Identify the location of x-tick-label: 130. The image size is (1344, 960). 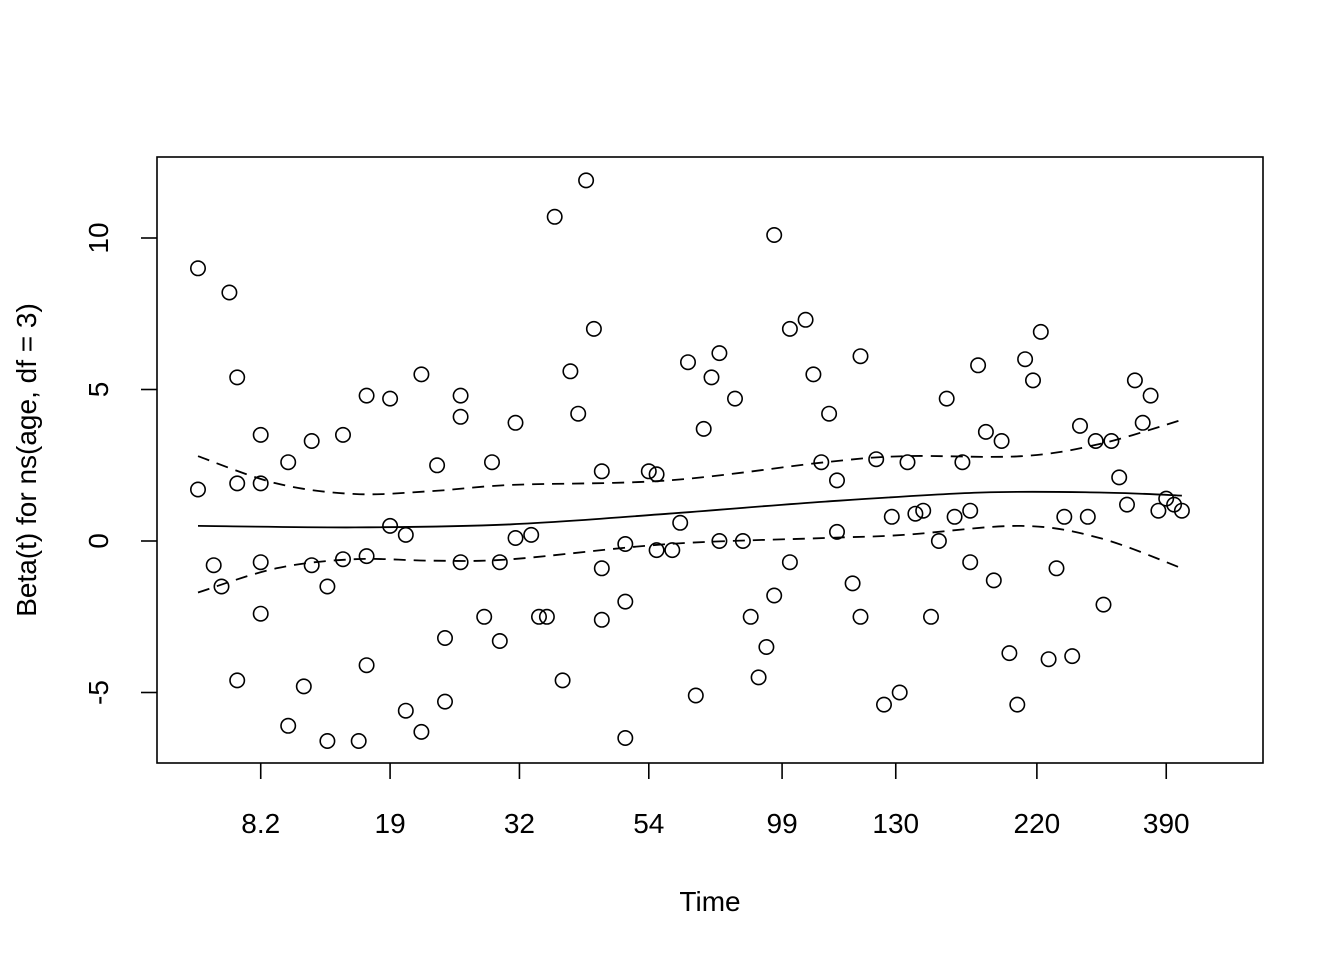
(895, 823).